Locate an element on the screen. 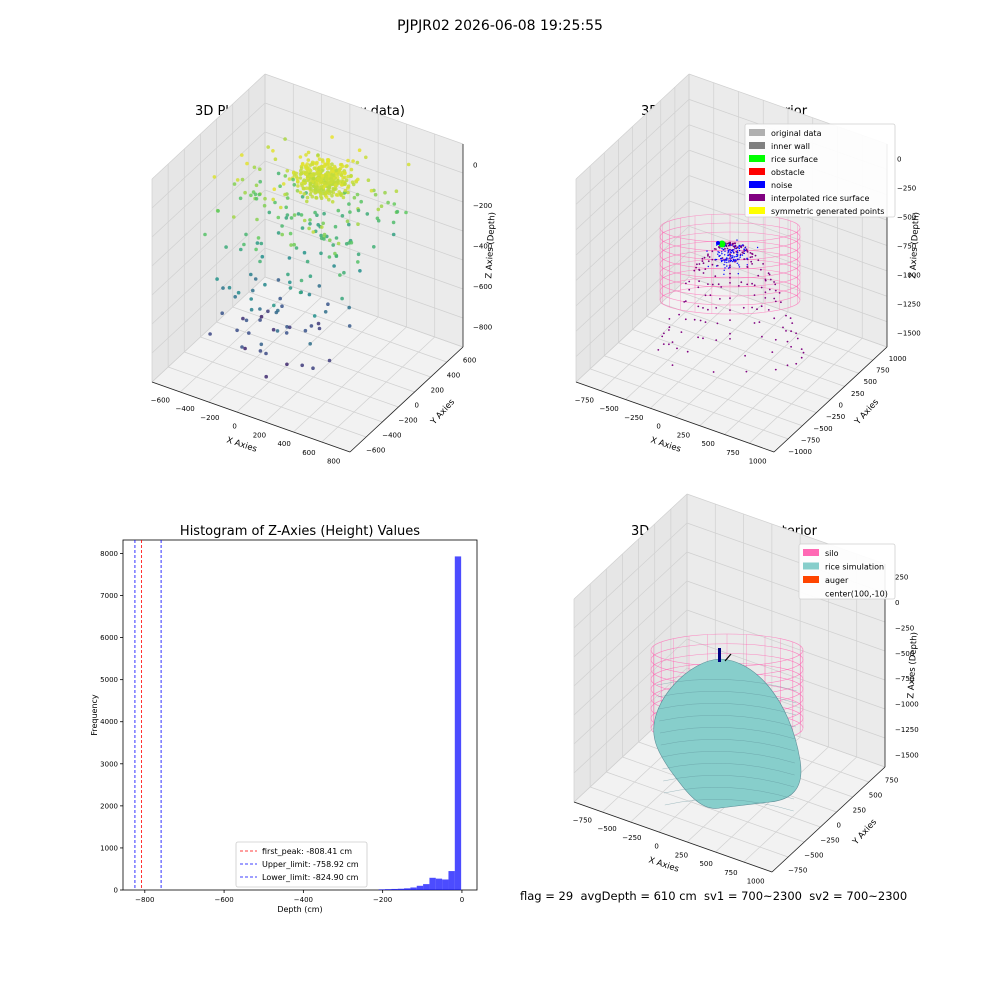  plot4-x-tick-label: 750 is located at coordinates (730, 873).